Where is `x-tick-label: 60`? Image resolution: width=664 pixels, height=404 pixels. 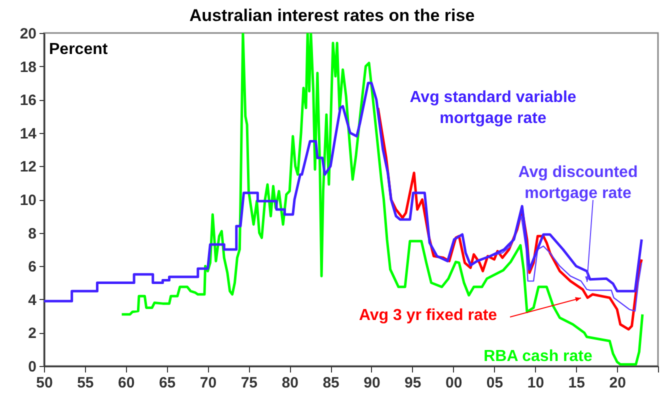 x-tick-label: 60 is located at coordinates (126, 383).